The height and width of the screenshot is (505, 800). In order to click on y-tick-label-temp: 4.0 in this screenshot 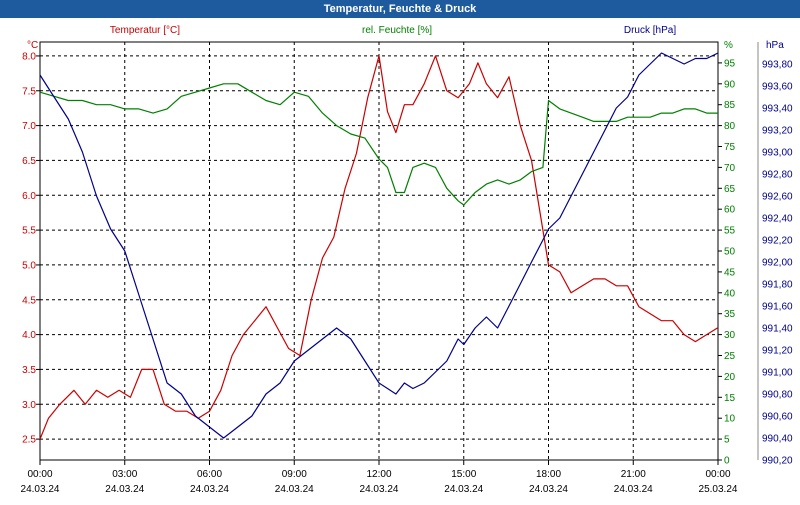, I will do `click(29, 335)`.